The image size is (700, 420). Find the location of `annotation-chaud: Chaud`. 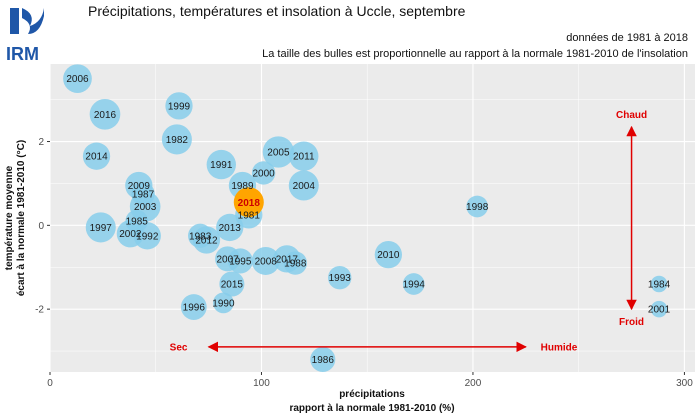

annotation-chaud: Chaud is located at coordinates (631, 115).